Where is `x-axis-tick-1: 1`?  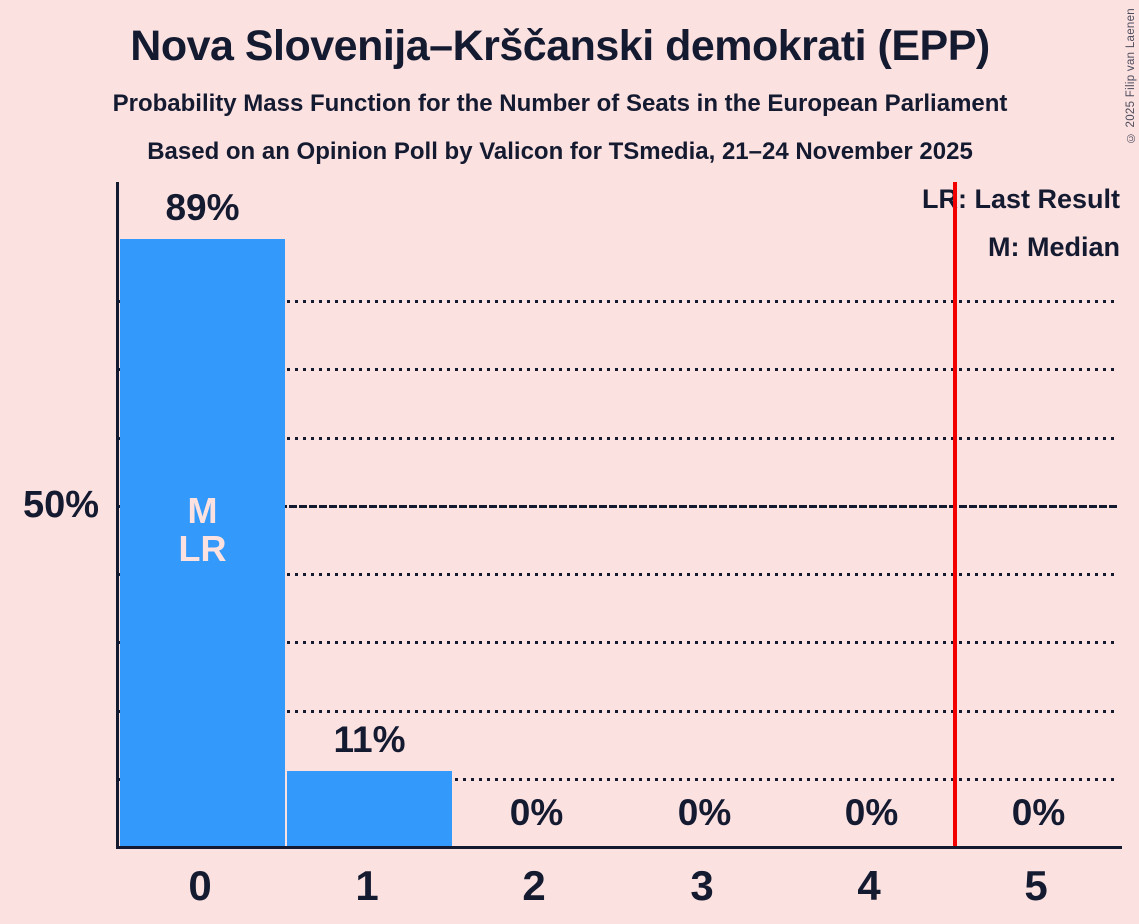 x-axis-tick-1: 1 is located at coordinates (367, 885).